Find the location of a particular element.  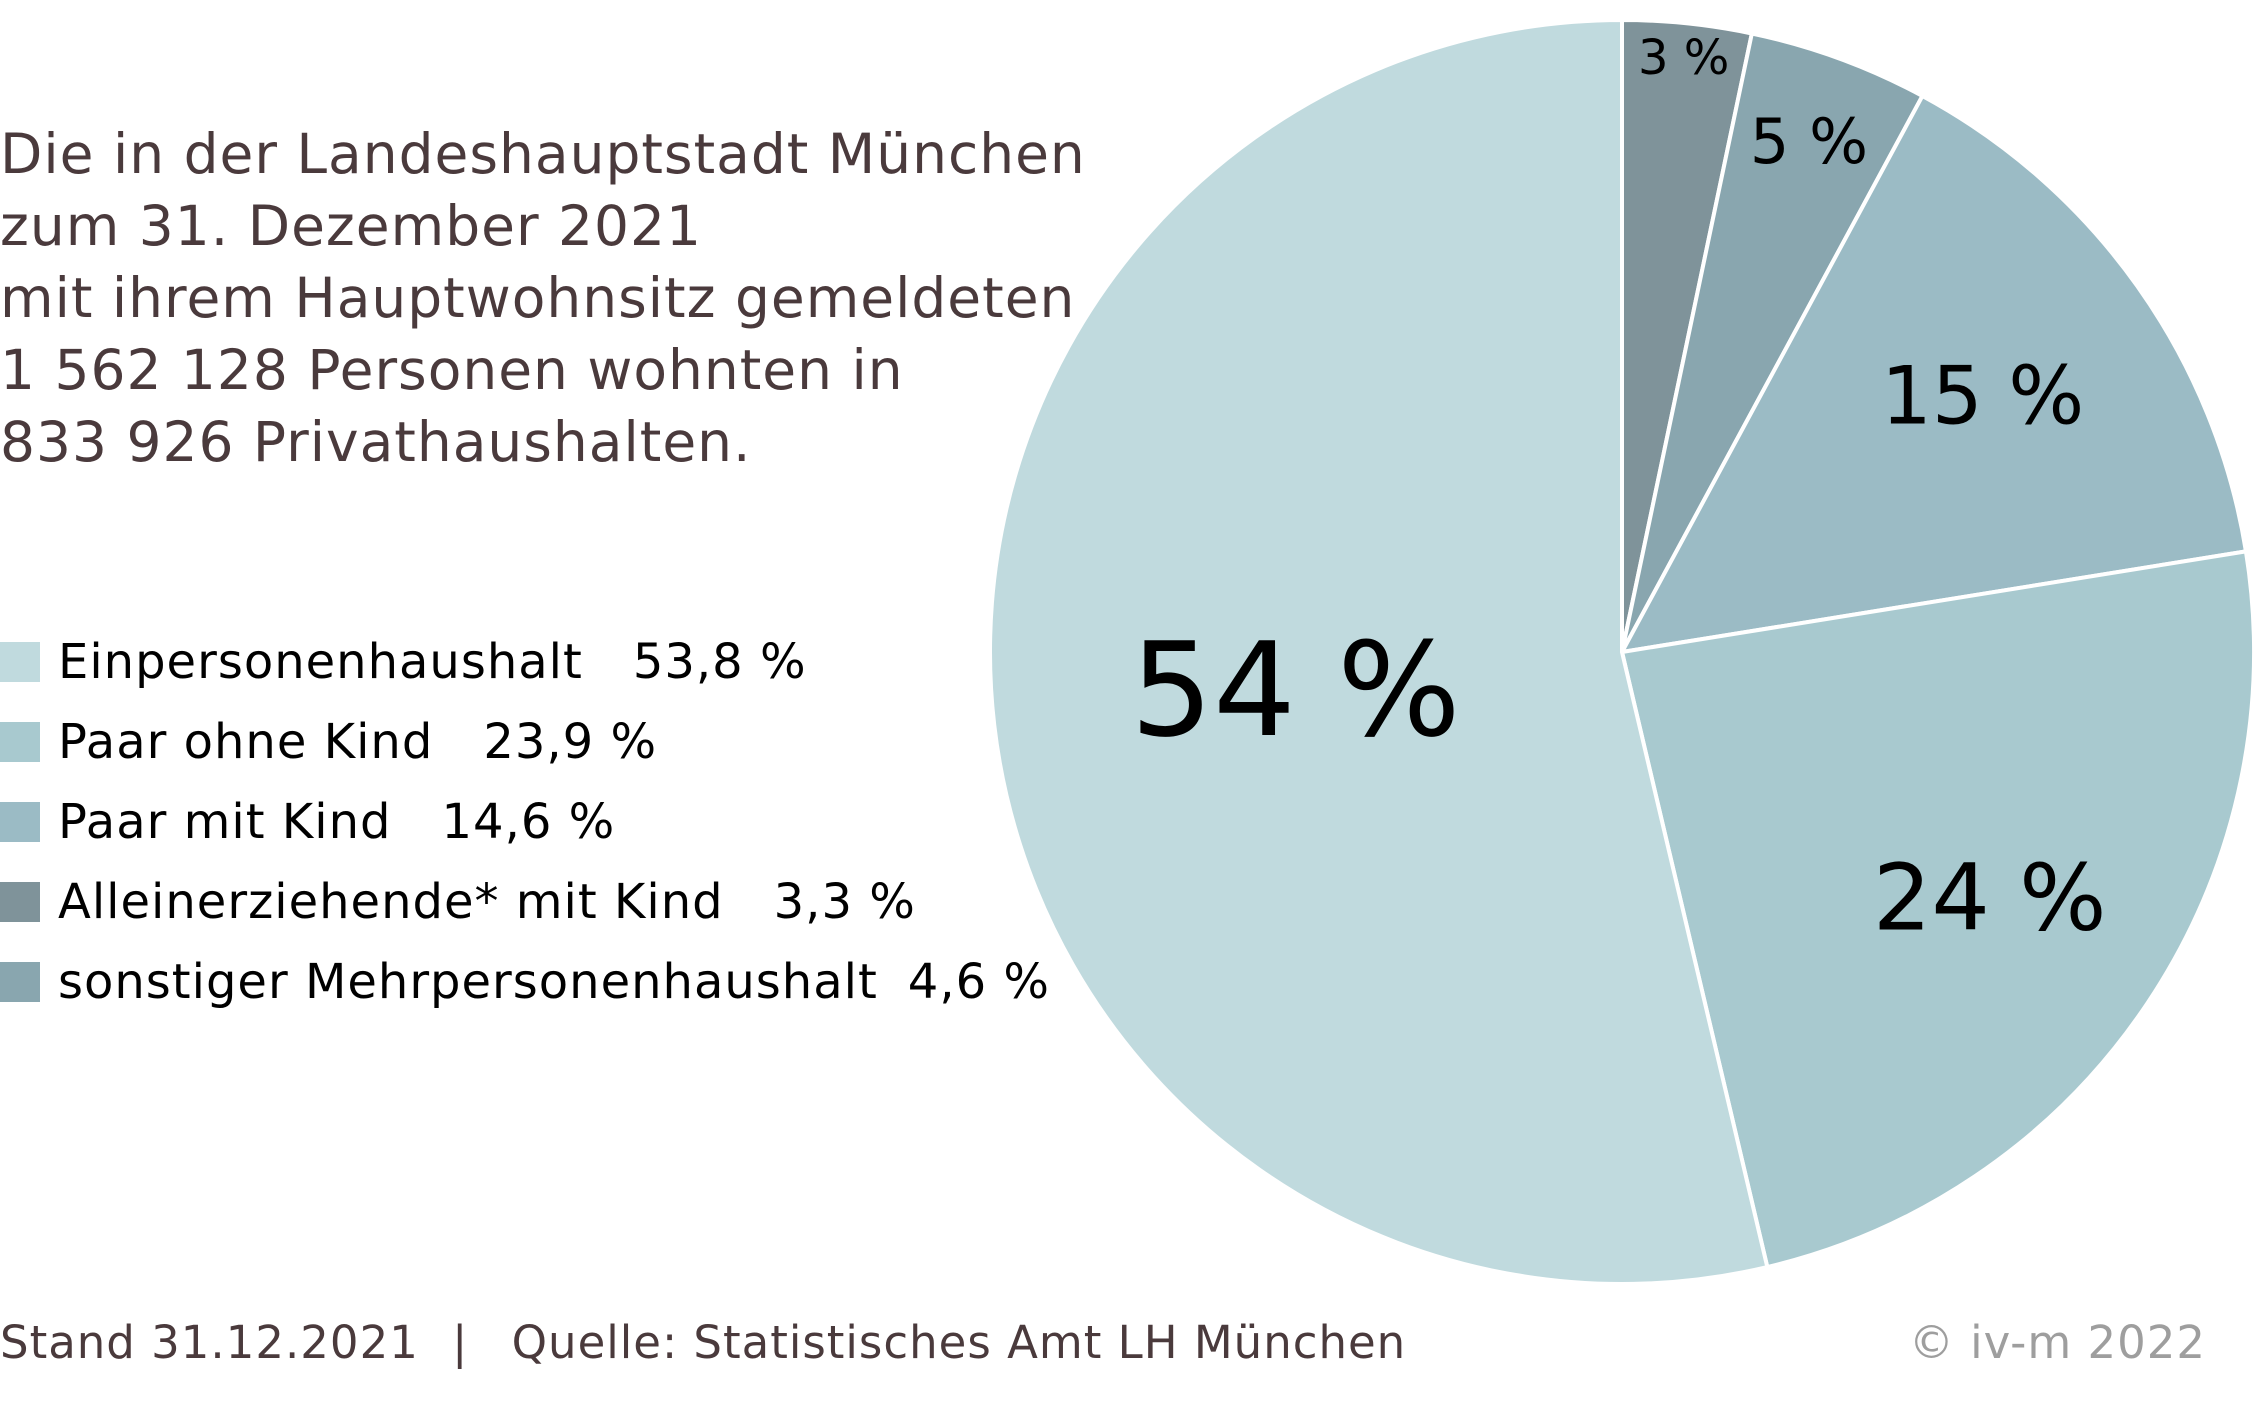

pie-slice-paar-mit-kind is located at coordinates (1934, 373).